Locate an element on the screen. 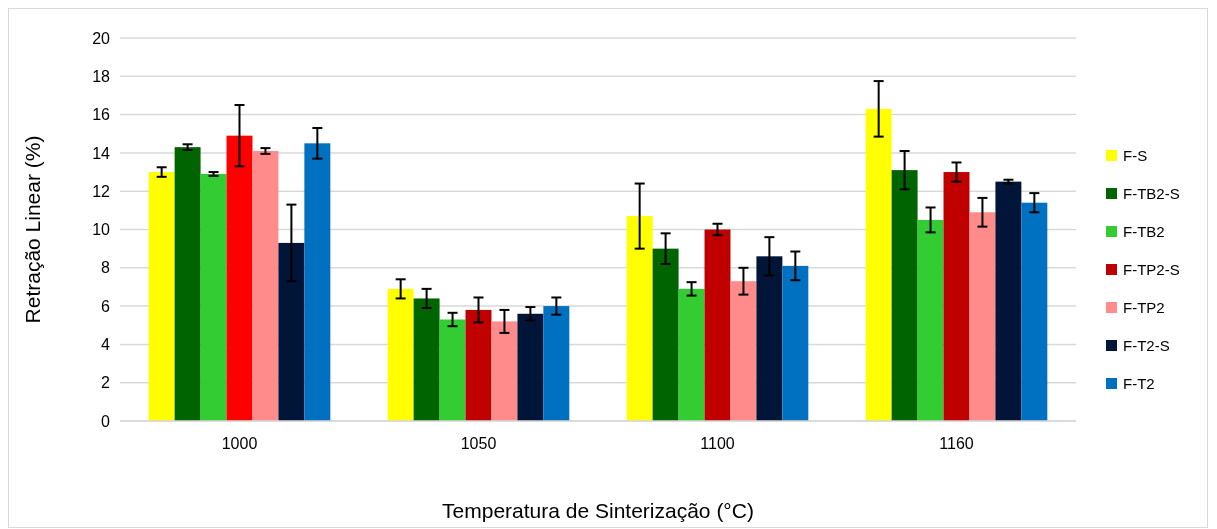  y-tick-label: 6 is located at coordinates (106, 306).